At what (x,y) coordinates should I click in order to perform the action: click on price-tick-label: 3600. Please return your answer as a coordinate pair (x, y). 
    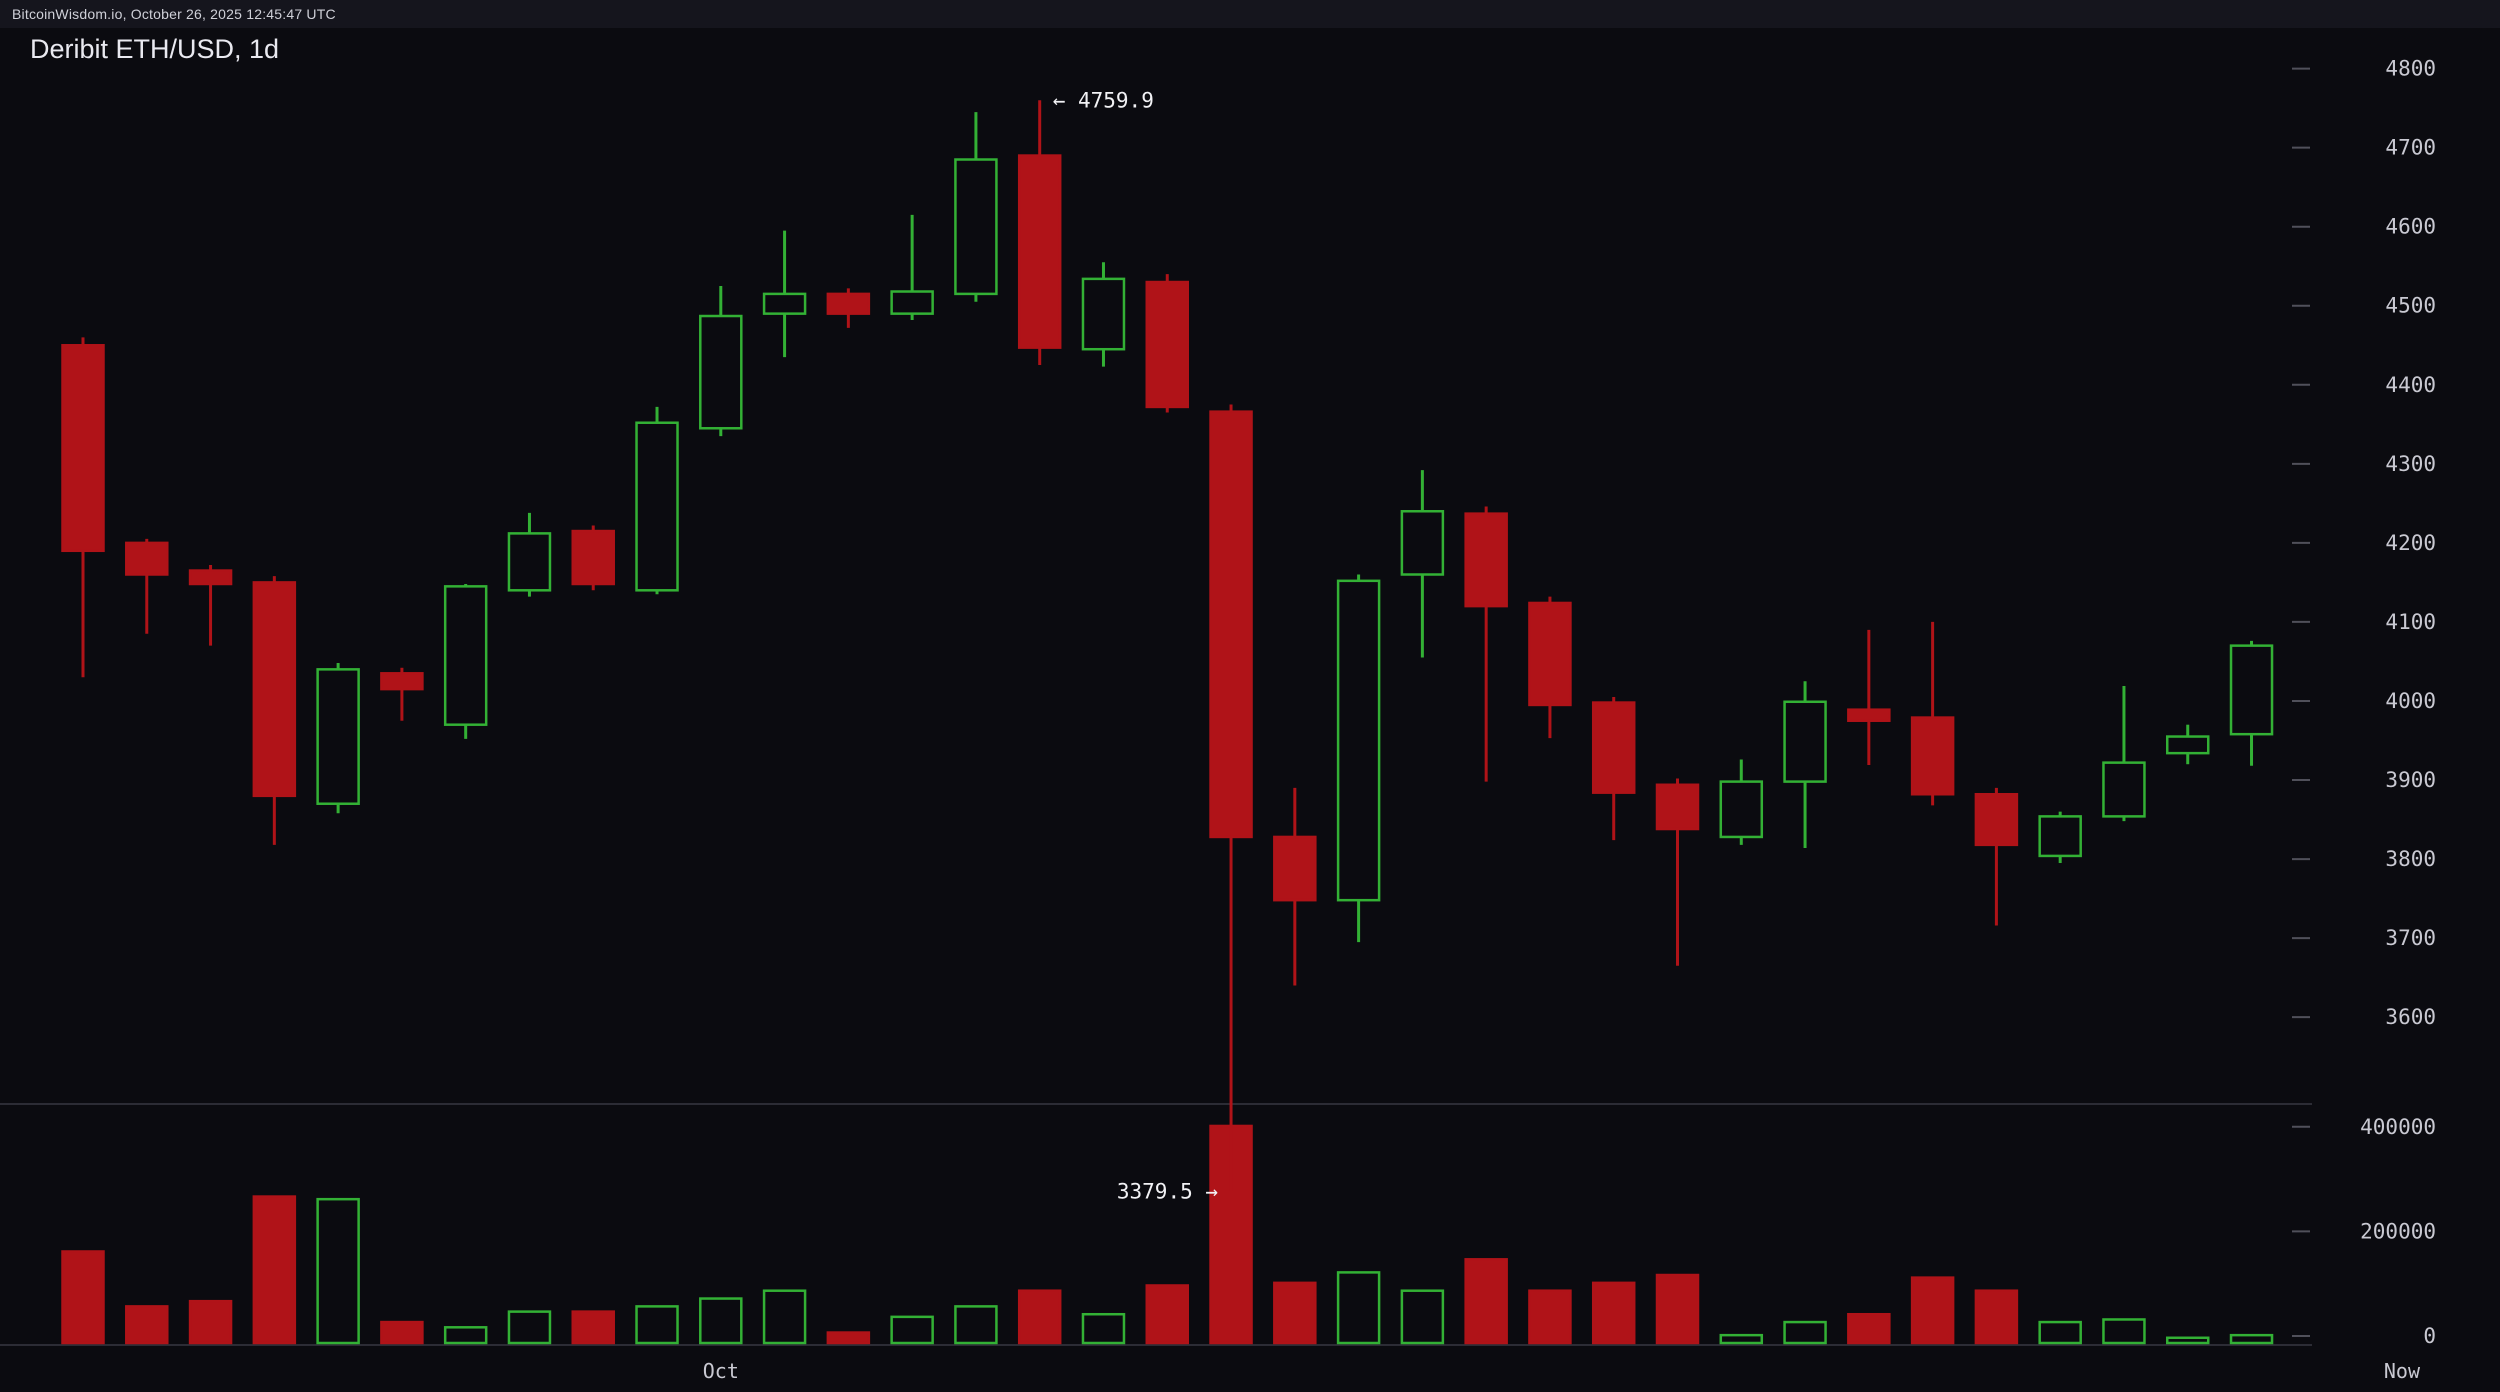
    Looking at the image, I should click on (2410, 1017).